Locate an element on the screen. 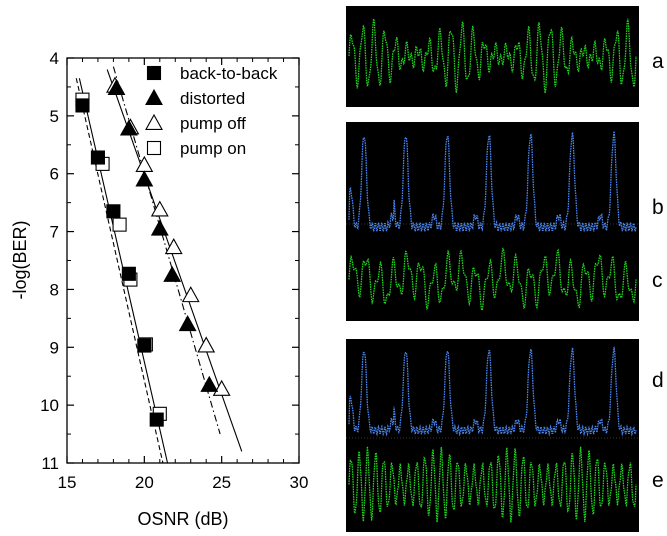 The height and width of the screenshot is (536, 667). y-tick-label: 11 is located at coordinates (50, 463).